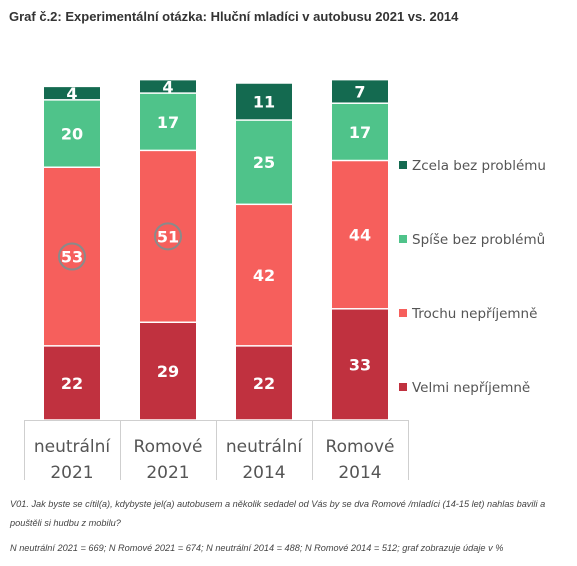  What do you see at coordinates (403, 239) in the screenshot?
I see `legend-swatch-spise-bez-problemu` at bounding box center [403, 239].